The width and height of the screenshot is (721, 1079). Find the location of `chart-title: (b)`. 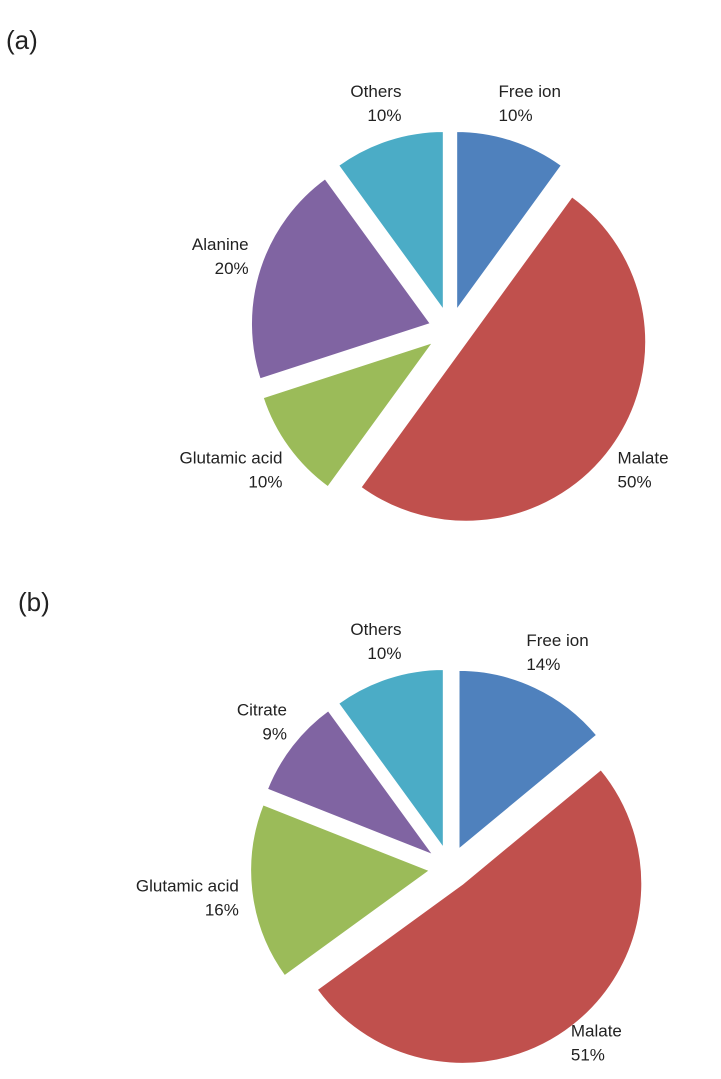

chart-title: (b) is located at coordinates (34, 602).